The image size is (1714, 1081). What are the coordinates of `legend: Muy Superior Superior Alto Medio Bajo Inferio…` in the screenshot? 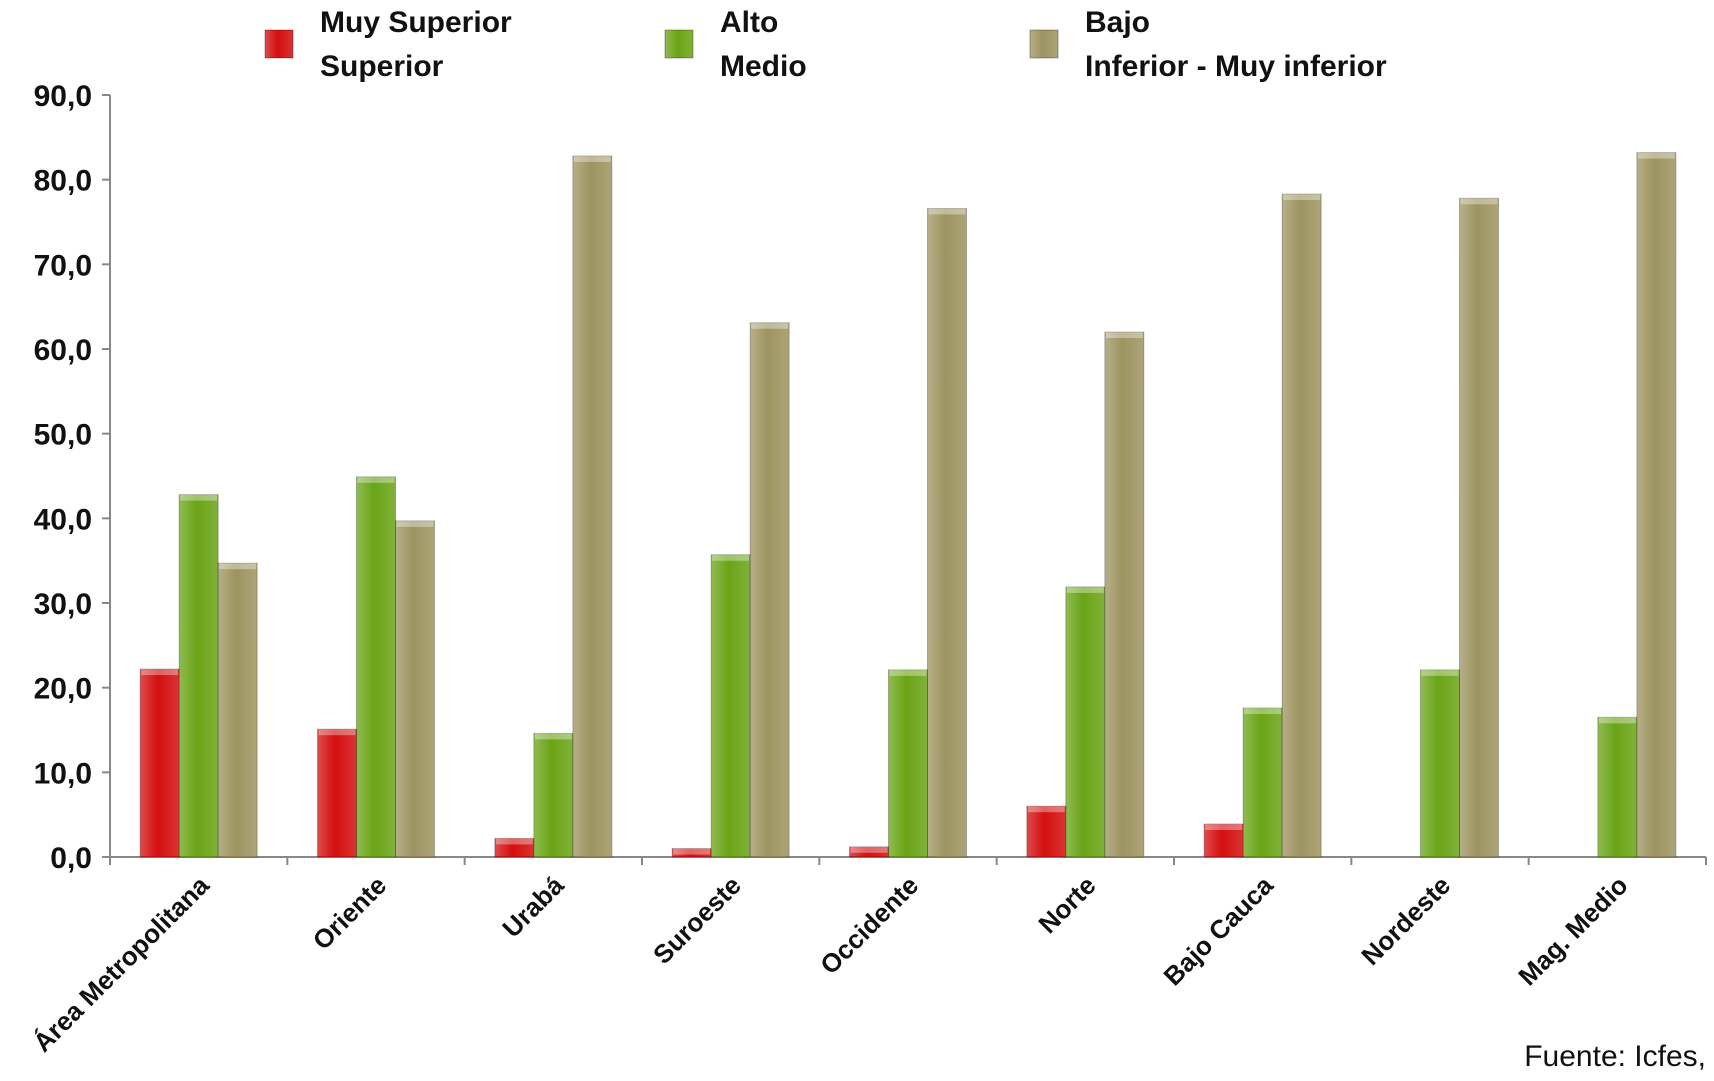 It's located at (825, 44).